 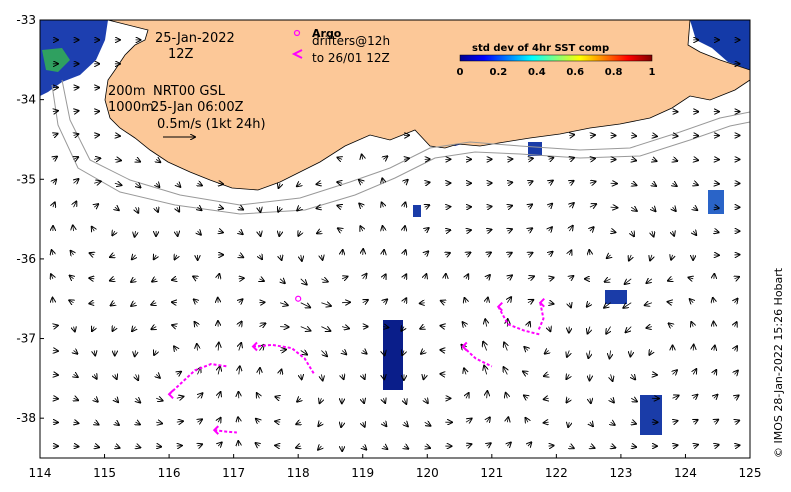 I want to click on sst-patch-ne, so click(x=720, y=45).